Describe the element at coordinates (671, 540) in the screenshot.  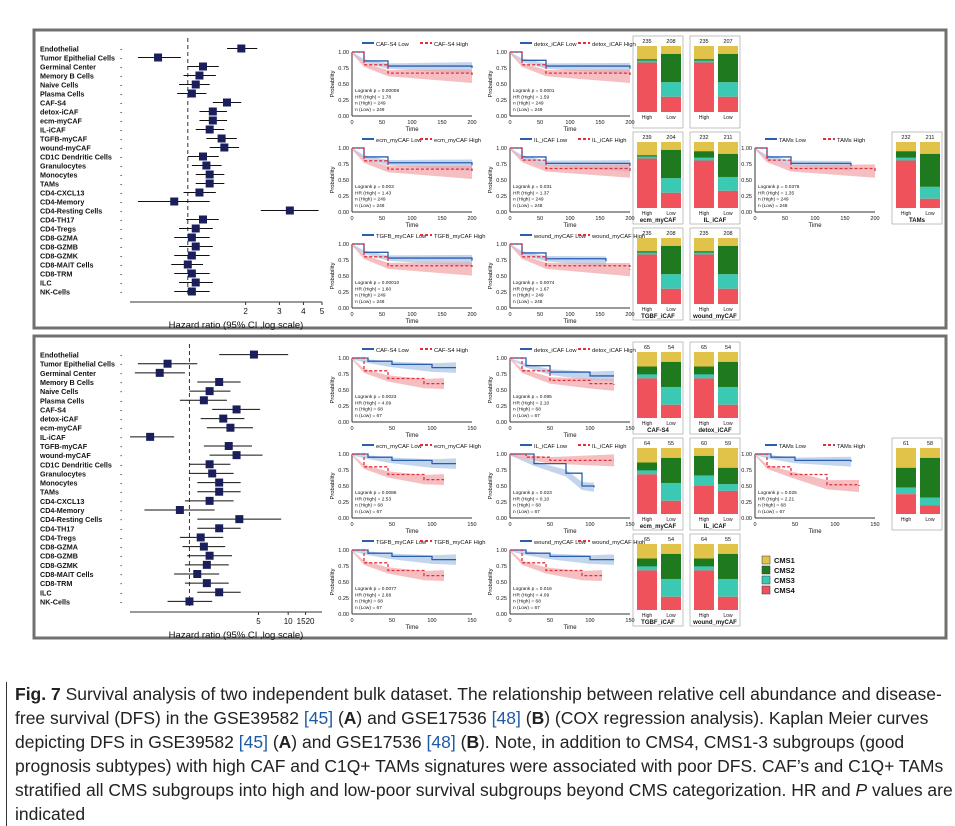
I see `cms-bar-count: 54` at that location.